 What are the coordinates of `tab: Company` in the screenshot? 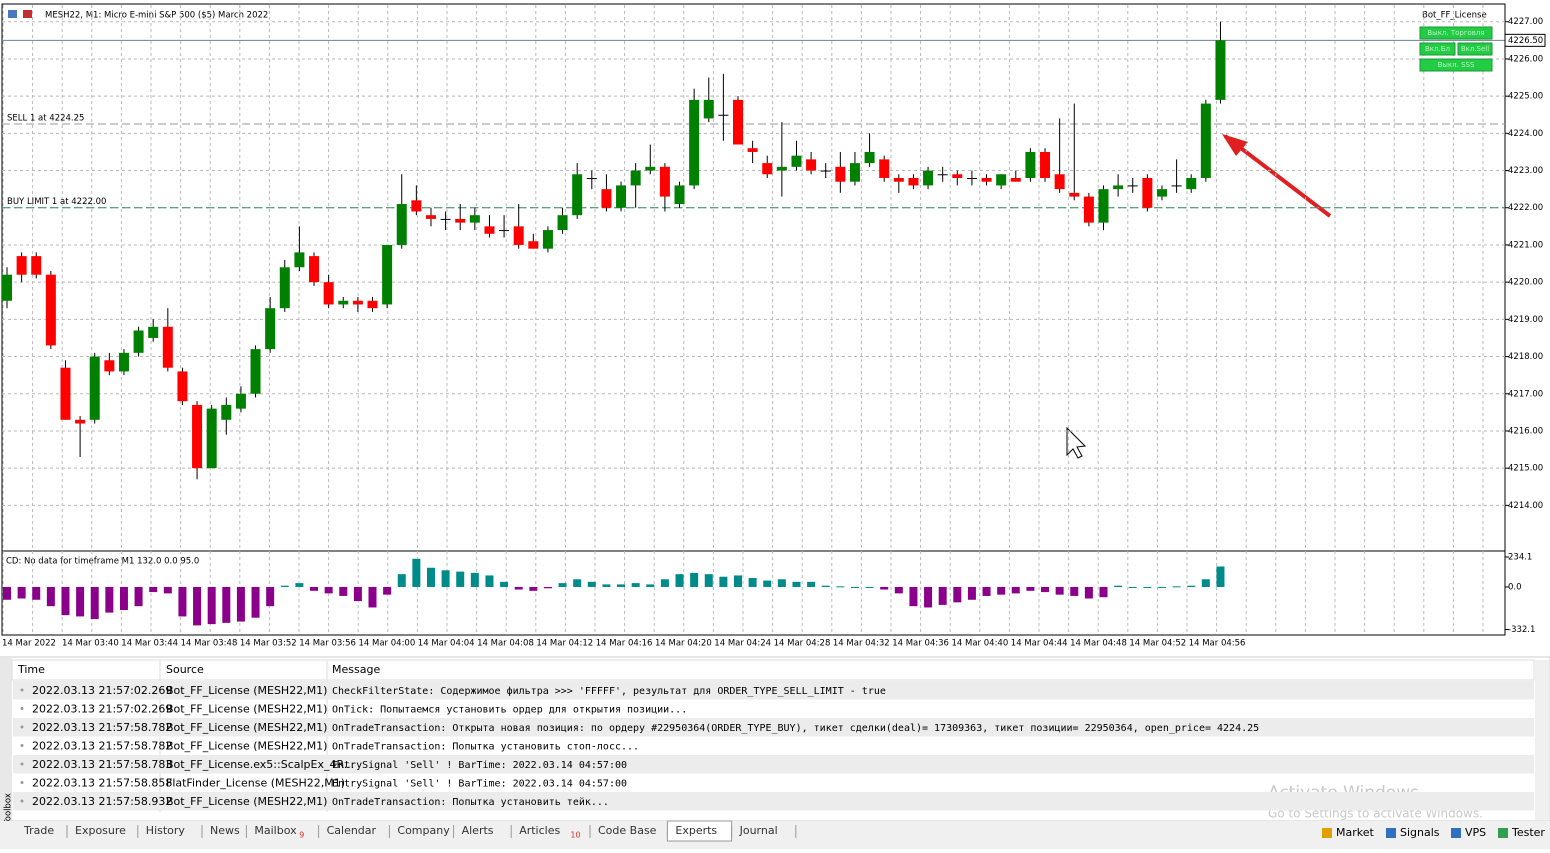 It's located at (423, 830).